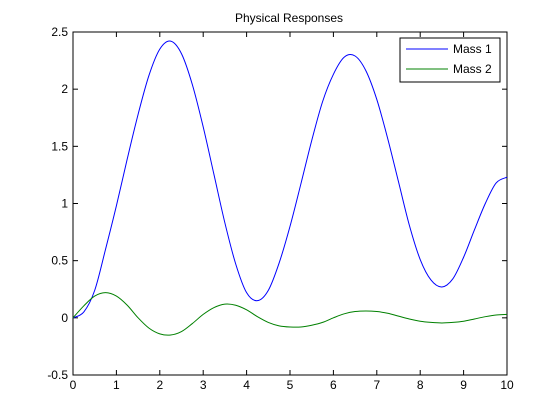 The width and height of the screenshot is (560, 420). I want to click on x-tick-label: 9, so click(463, 385).